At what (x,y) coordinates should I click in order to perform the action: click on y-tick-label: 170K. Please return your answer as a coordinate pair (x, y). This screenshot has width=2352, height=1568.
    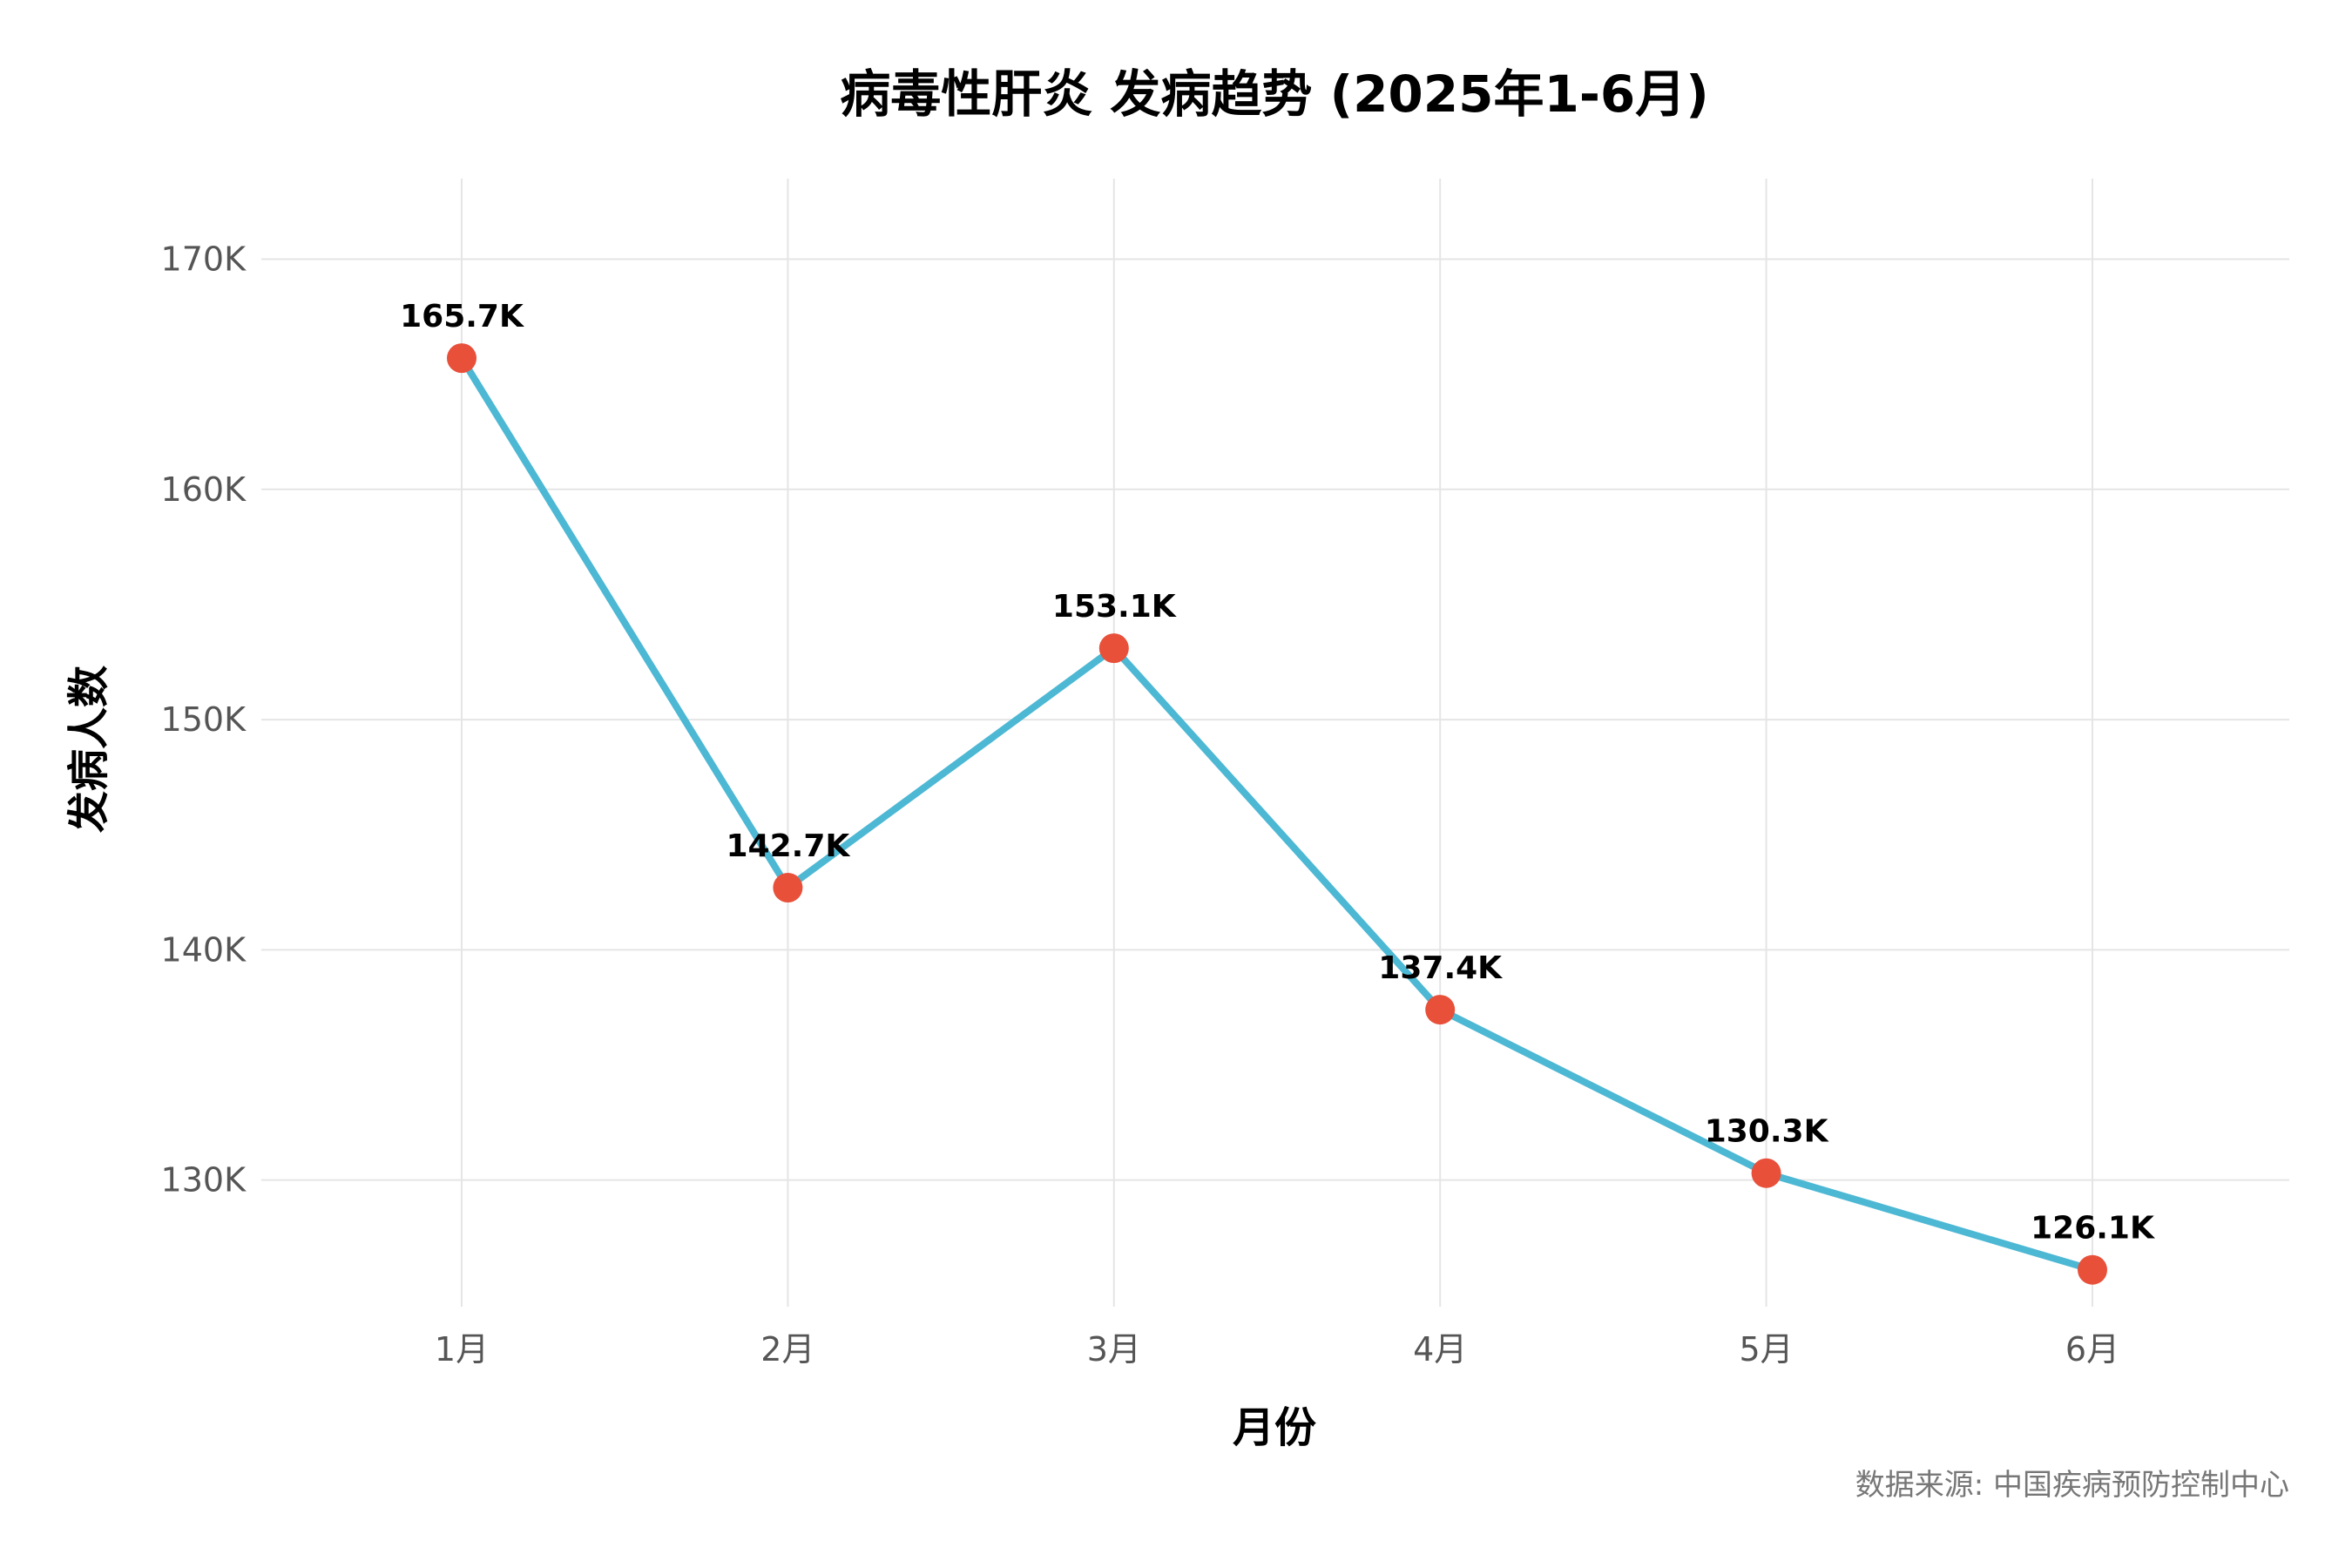
    Looking at the image, I should click on (204, 260).